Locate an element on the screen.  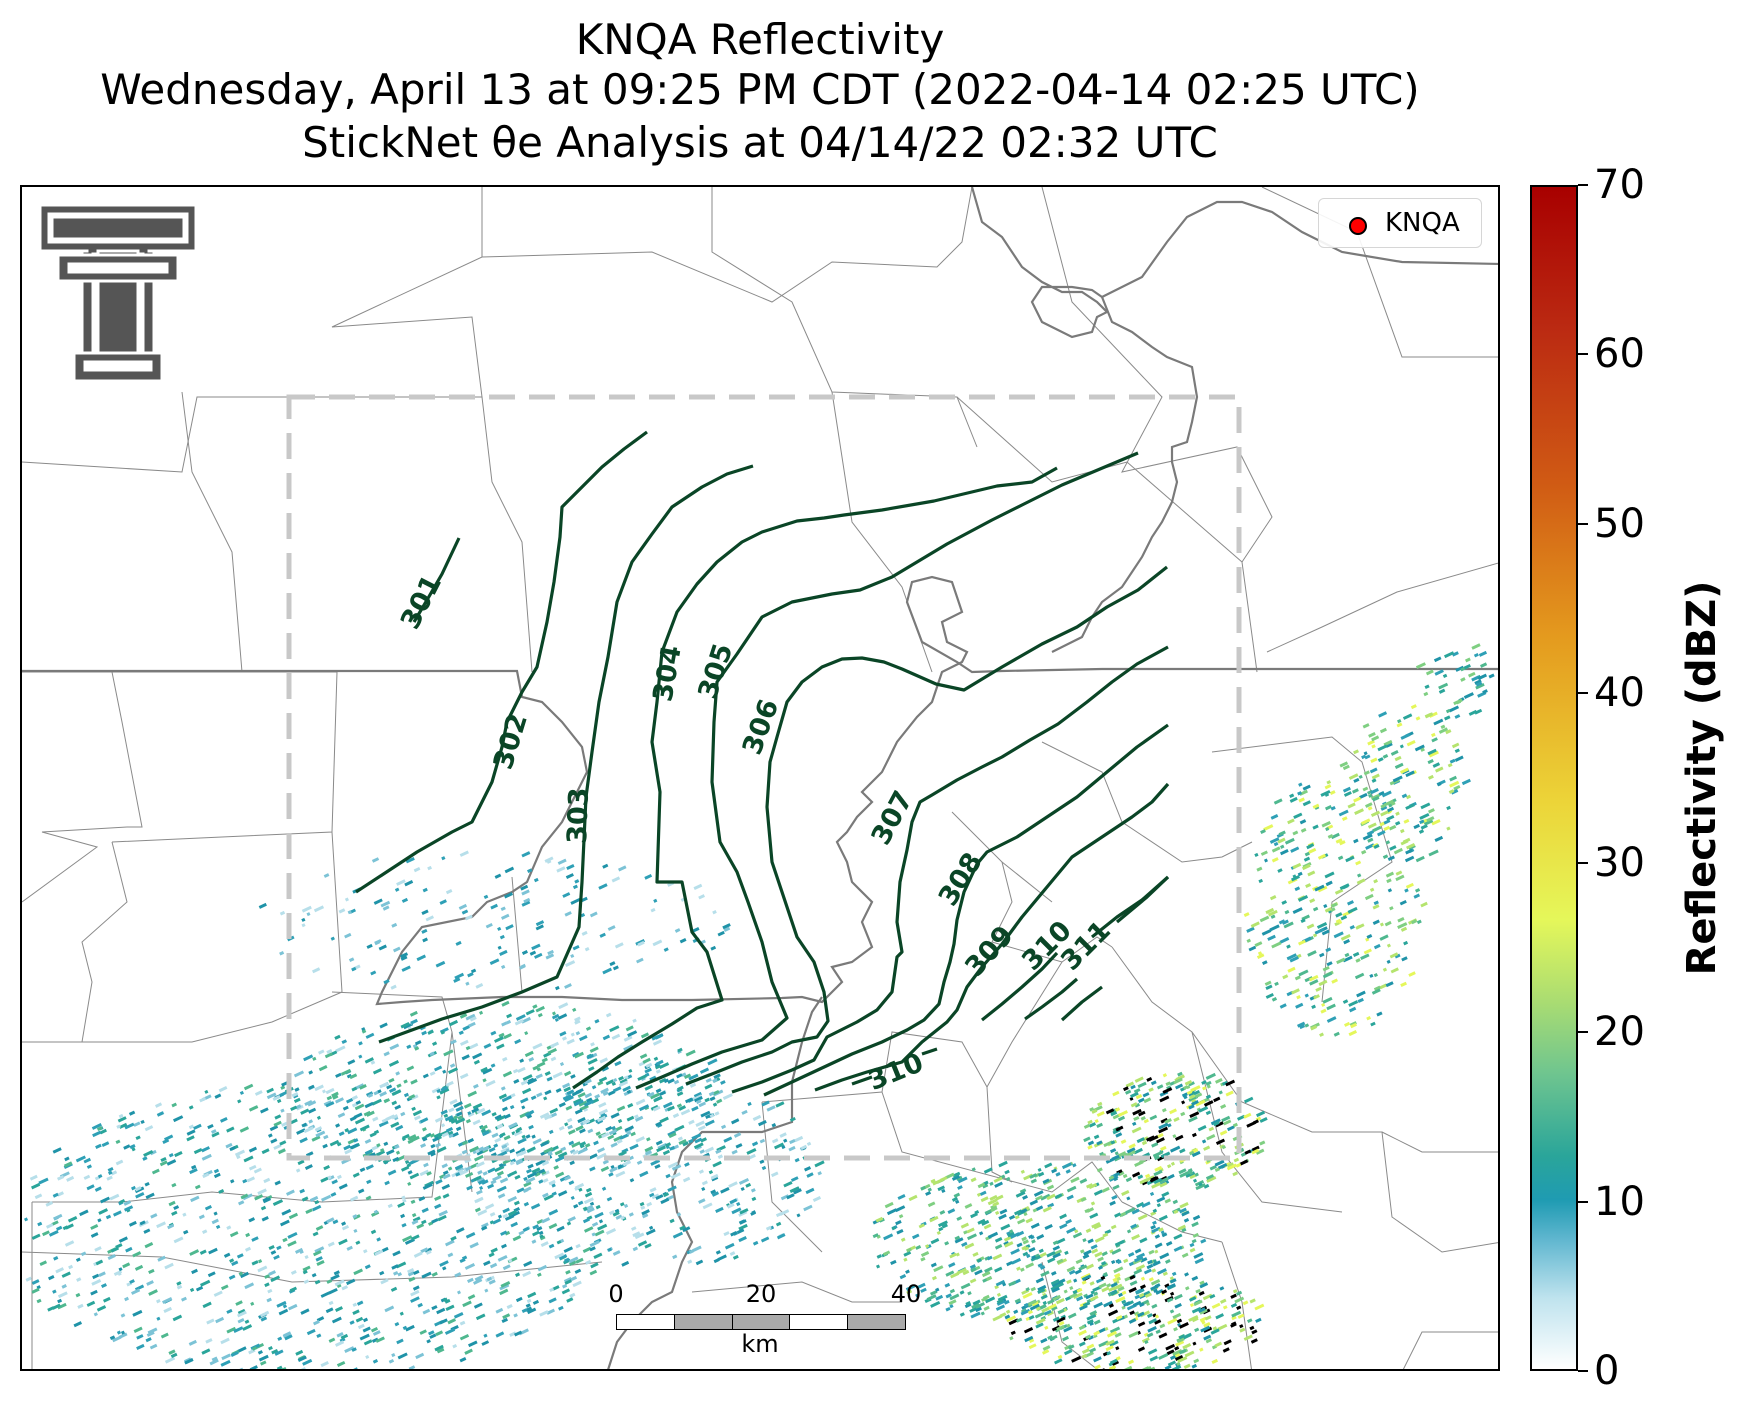
scale-tick-0: 0 is located at coordinates (616, 1294).